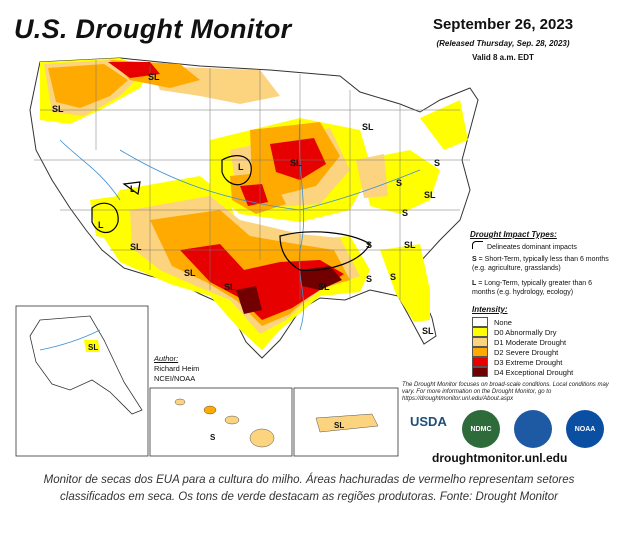 The height and width of the screenshot is (548, 618). What do you see at coordinates (437, 163) in the screenshot?
I see `label-s-pa: S` at bounding box center [437, 163].